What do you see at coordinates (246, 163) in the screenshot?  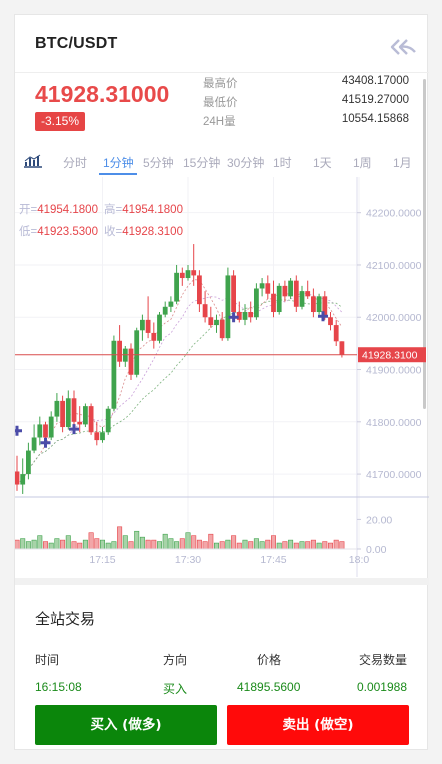 I see `tab-30min: 30分钟` at bounding box center [246, 163].